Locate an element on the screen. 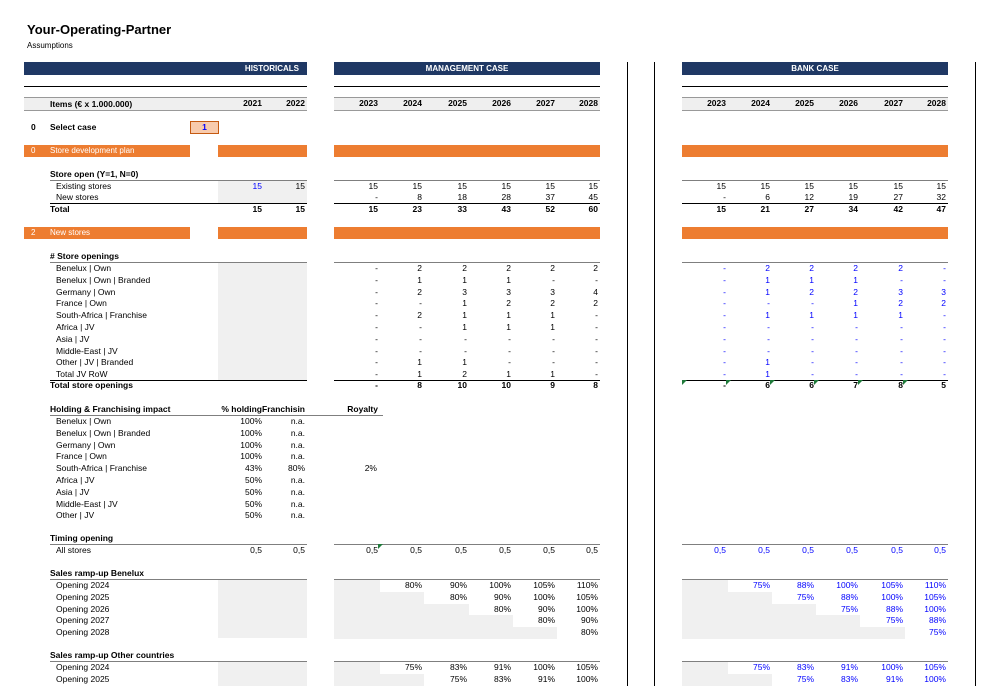  mgmt-value: 83% is located at coordinates (458, 667).